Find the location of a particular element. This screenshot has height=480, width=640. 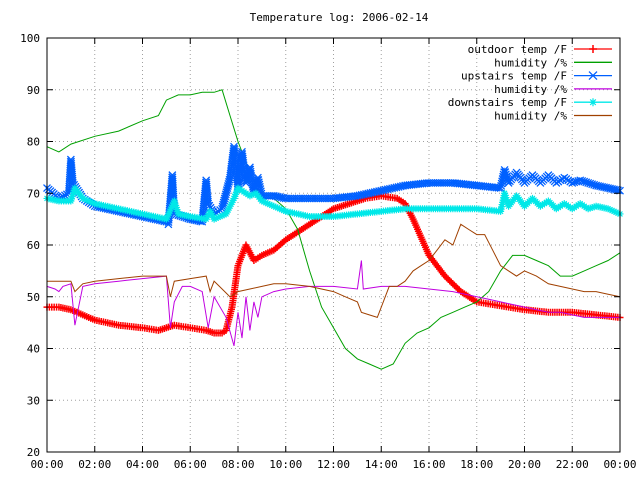

x-tick-label: 06:00 is located at coordinates (190, 464).